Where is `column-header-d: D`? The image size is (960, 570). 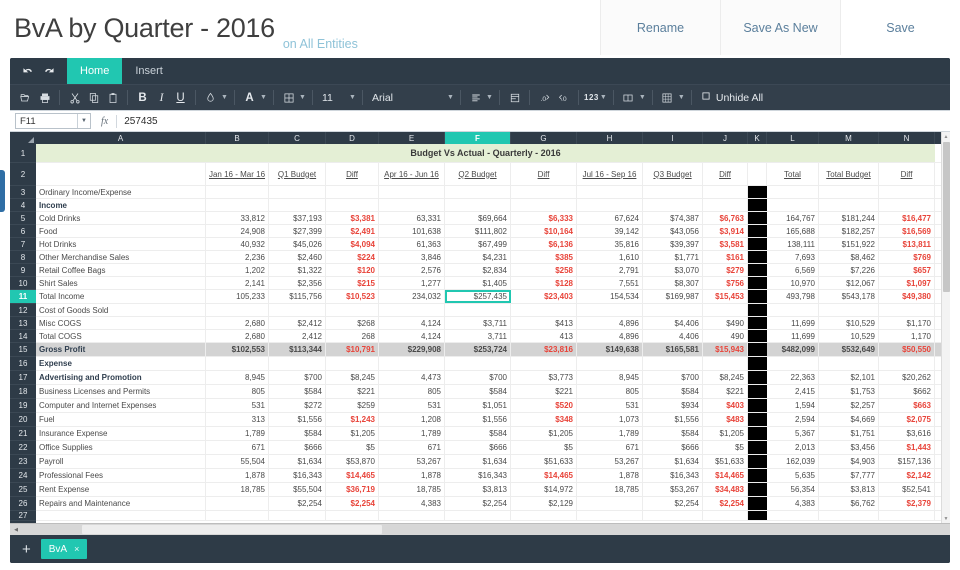
column-header-d: D is located at coordinates (352, 138).